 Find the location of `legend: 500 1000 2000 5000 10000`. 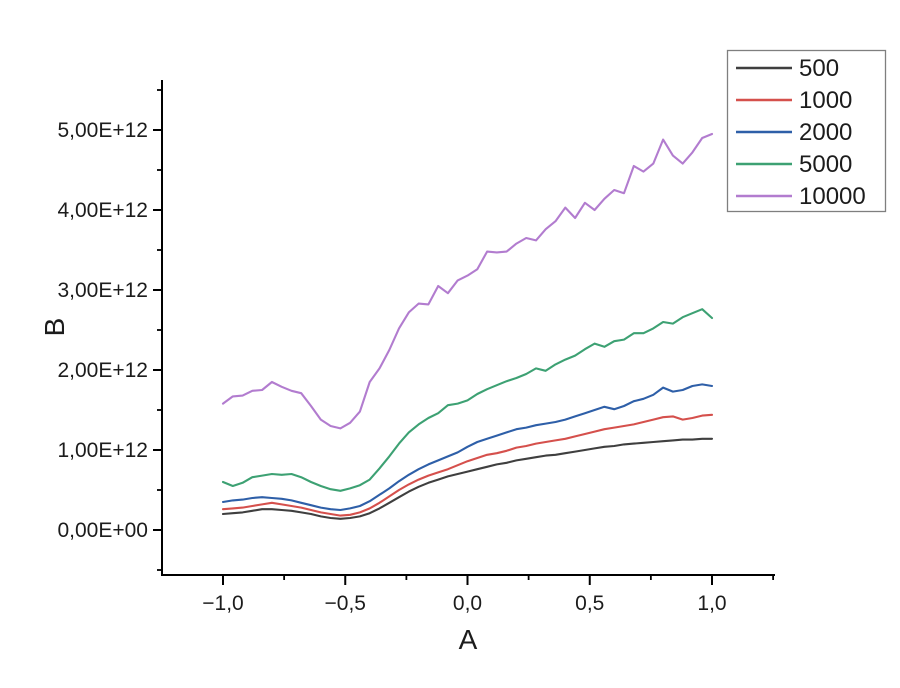

legend: 500 1000 2000 5000 10000 is located at coordinates (806, 131).